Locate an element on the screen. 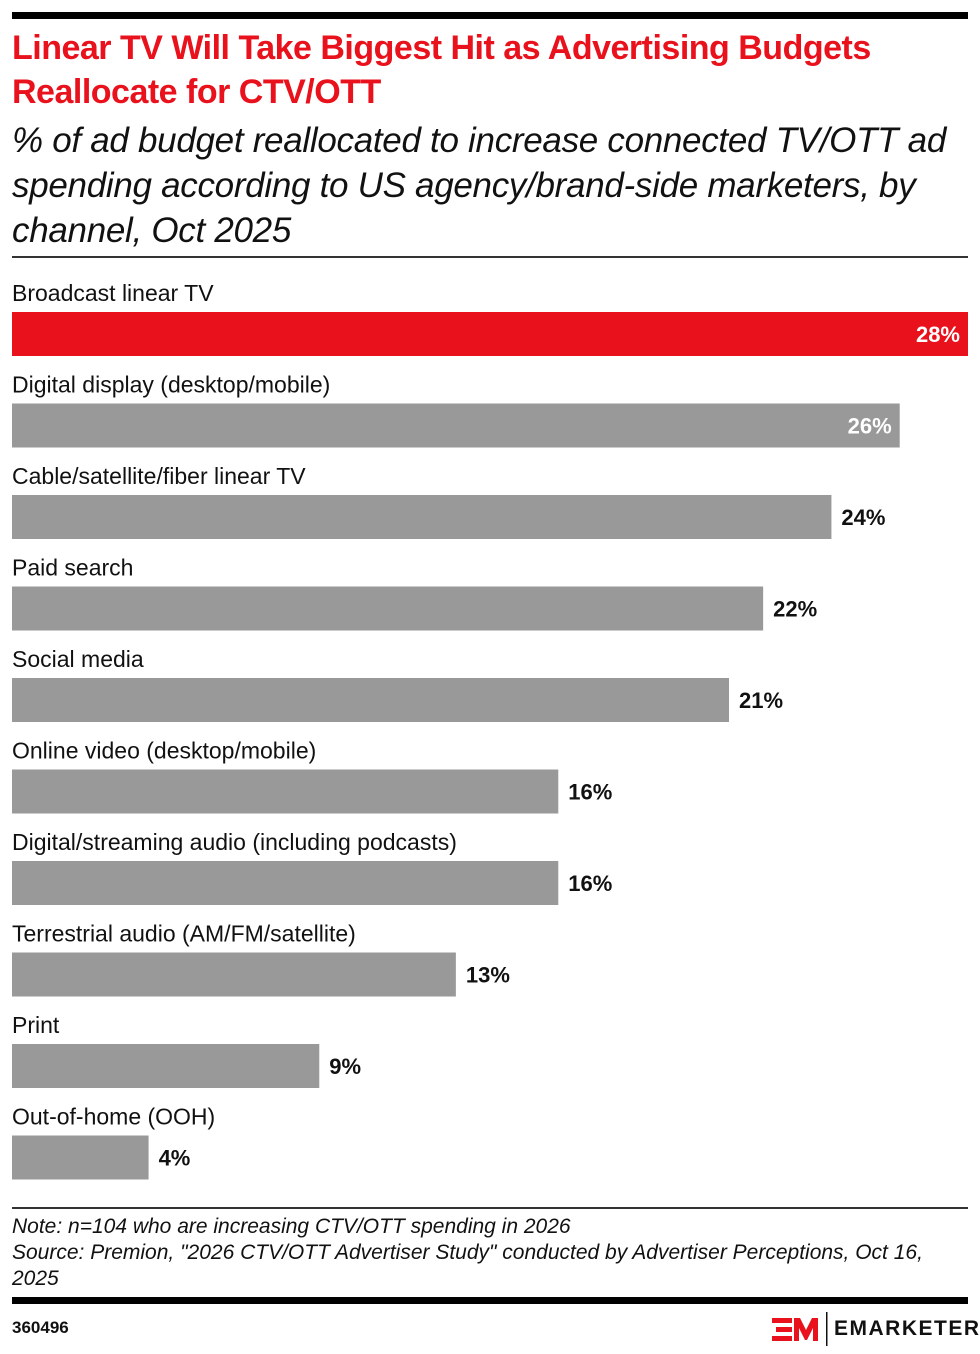 Image resolution: width=980 pixels, height=1354 pixels. bar-group: Paid search 22% is located at coordinates (414, 593).